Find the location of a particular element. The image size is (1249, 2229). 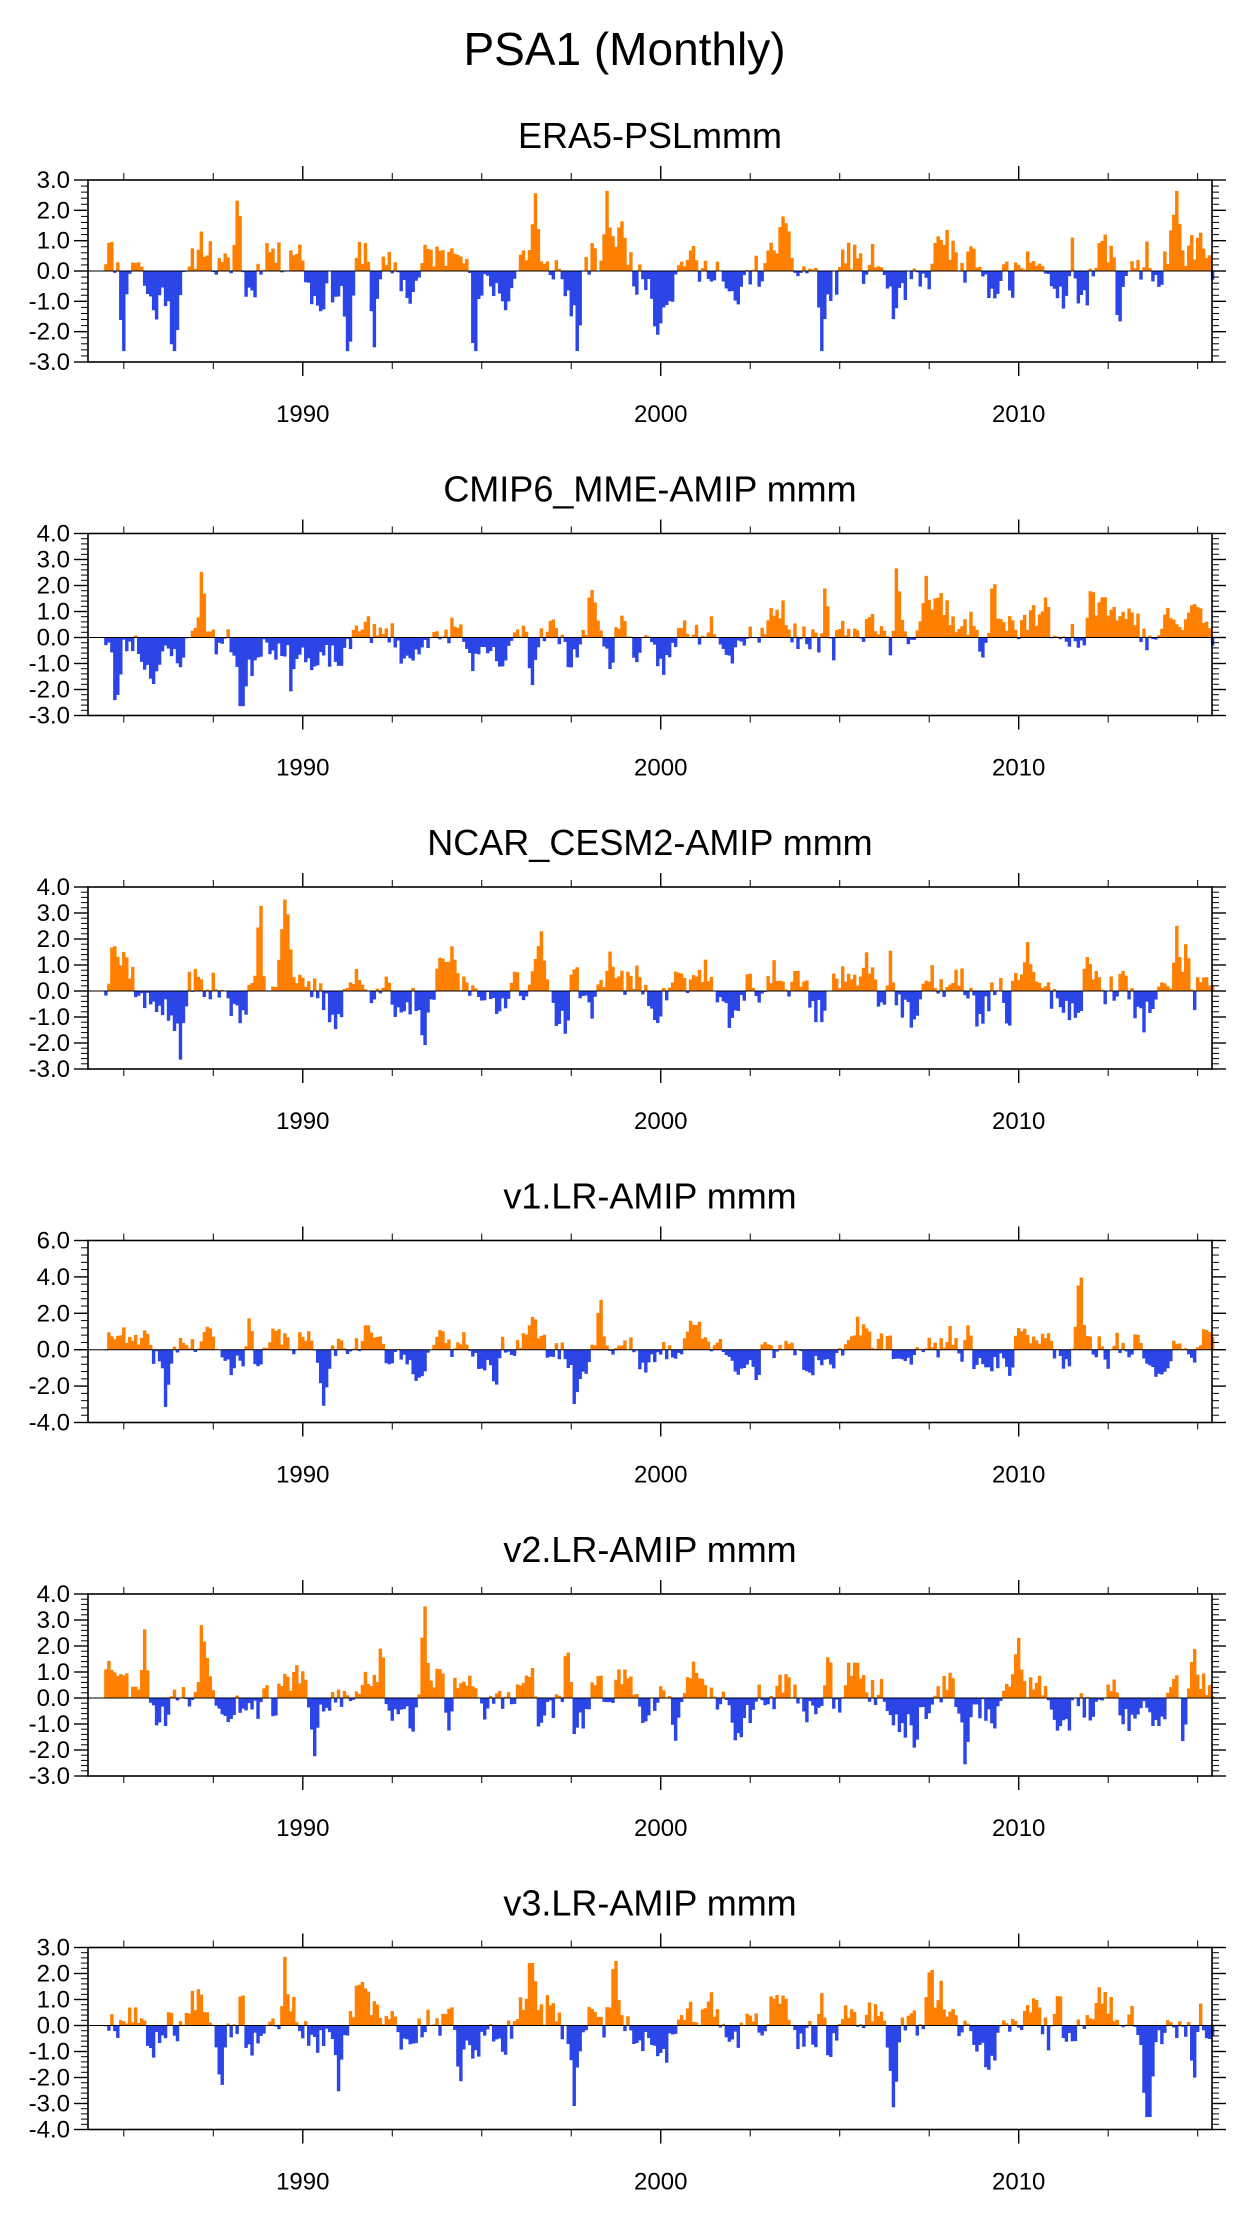

y-tick-label: 4.0 is located at coordinates (53, 534).